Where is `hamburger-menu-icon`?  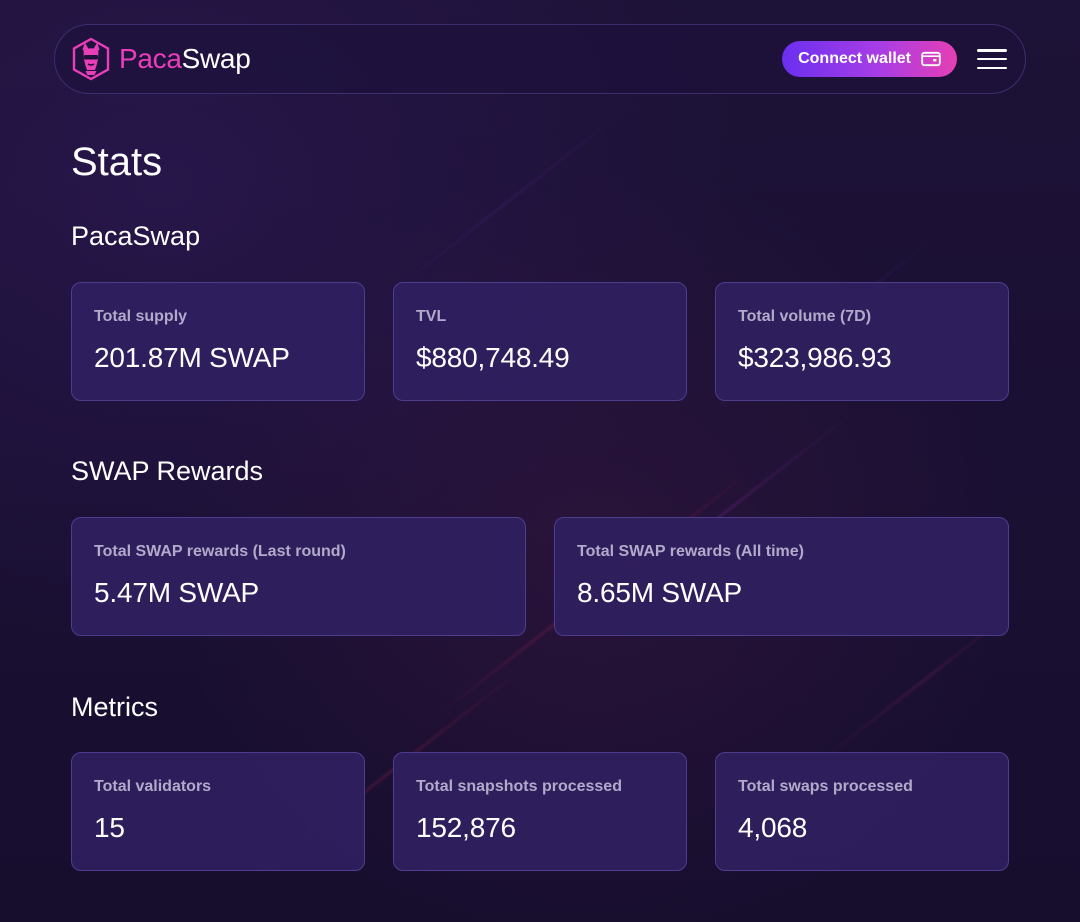
hamburger-menu-icon is located at coordinates (992, 59).